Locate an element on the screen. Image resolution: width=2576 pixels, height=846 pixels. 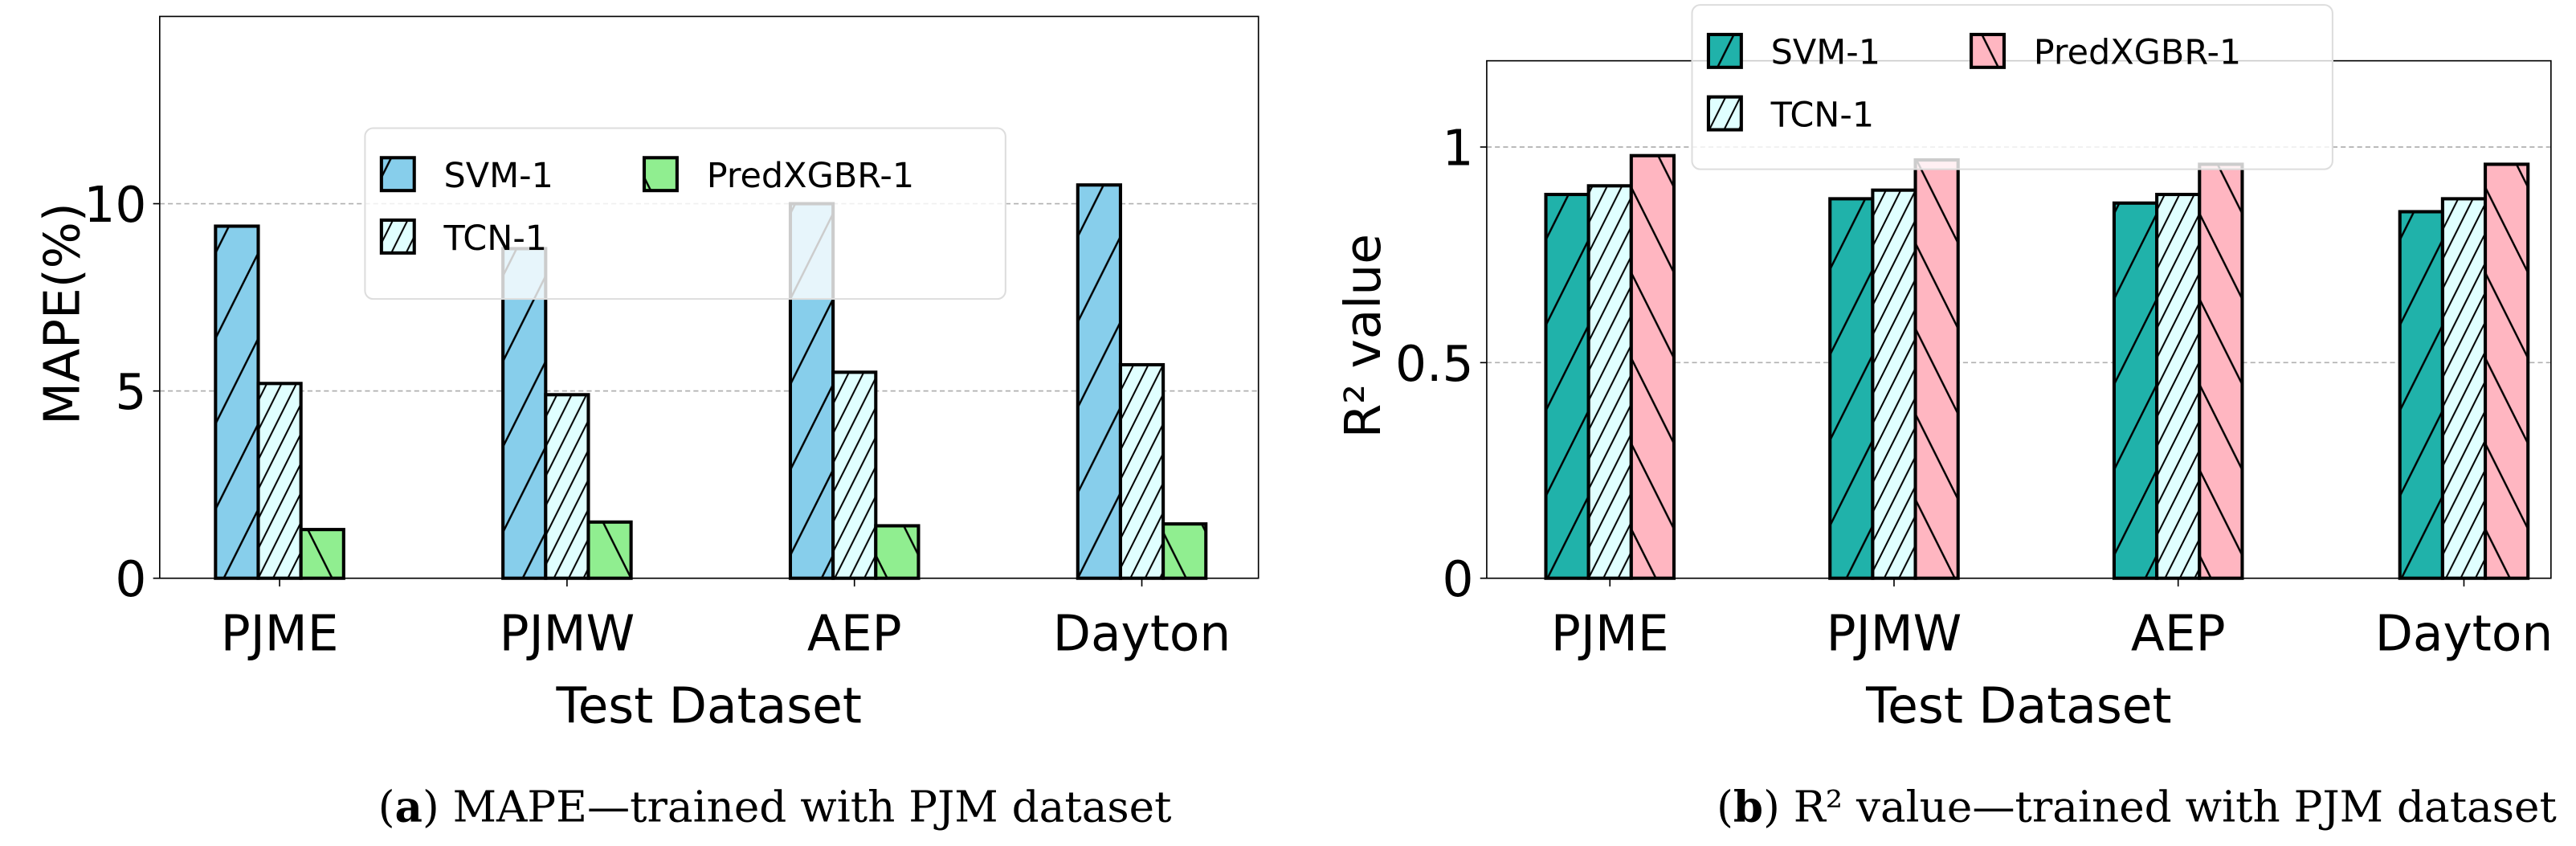
caption-label: a is located at coordinates (409, 807).